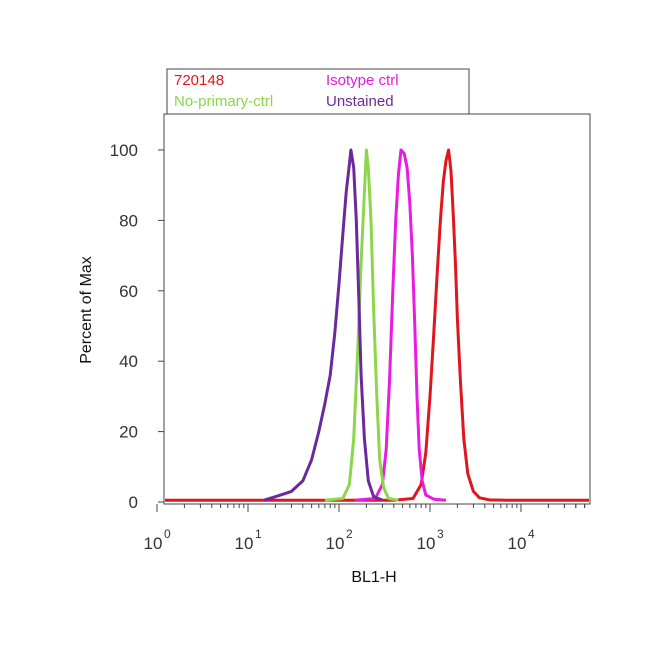 The width and height of the screenshot is (650, 658). What do you see at coordinates (440, 534) in the screenshot?
I see `x-tick-exponent: 3` at bounding box center [440, 534].